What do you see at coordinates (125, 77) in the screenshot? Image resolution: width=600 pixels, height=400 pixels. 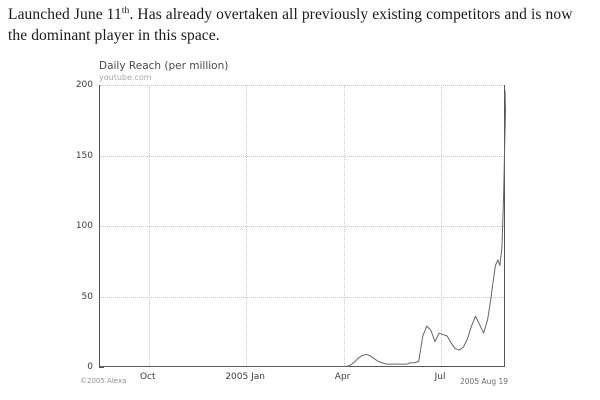 I see `chart-subtitle-domain: youtube.com` at bounding box center [125, 77].